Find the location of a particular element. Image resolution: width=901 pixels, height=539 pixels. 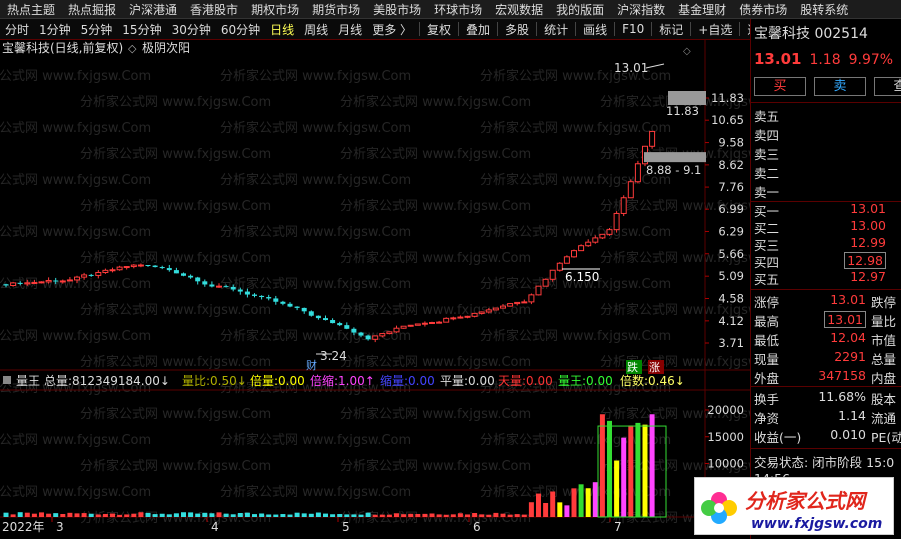

nav-item: 香港股市 is located at coordinates (214, 9).